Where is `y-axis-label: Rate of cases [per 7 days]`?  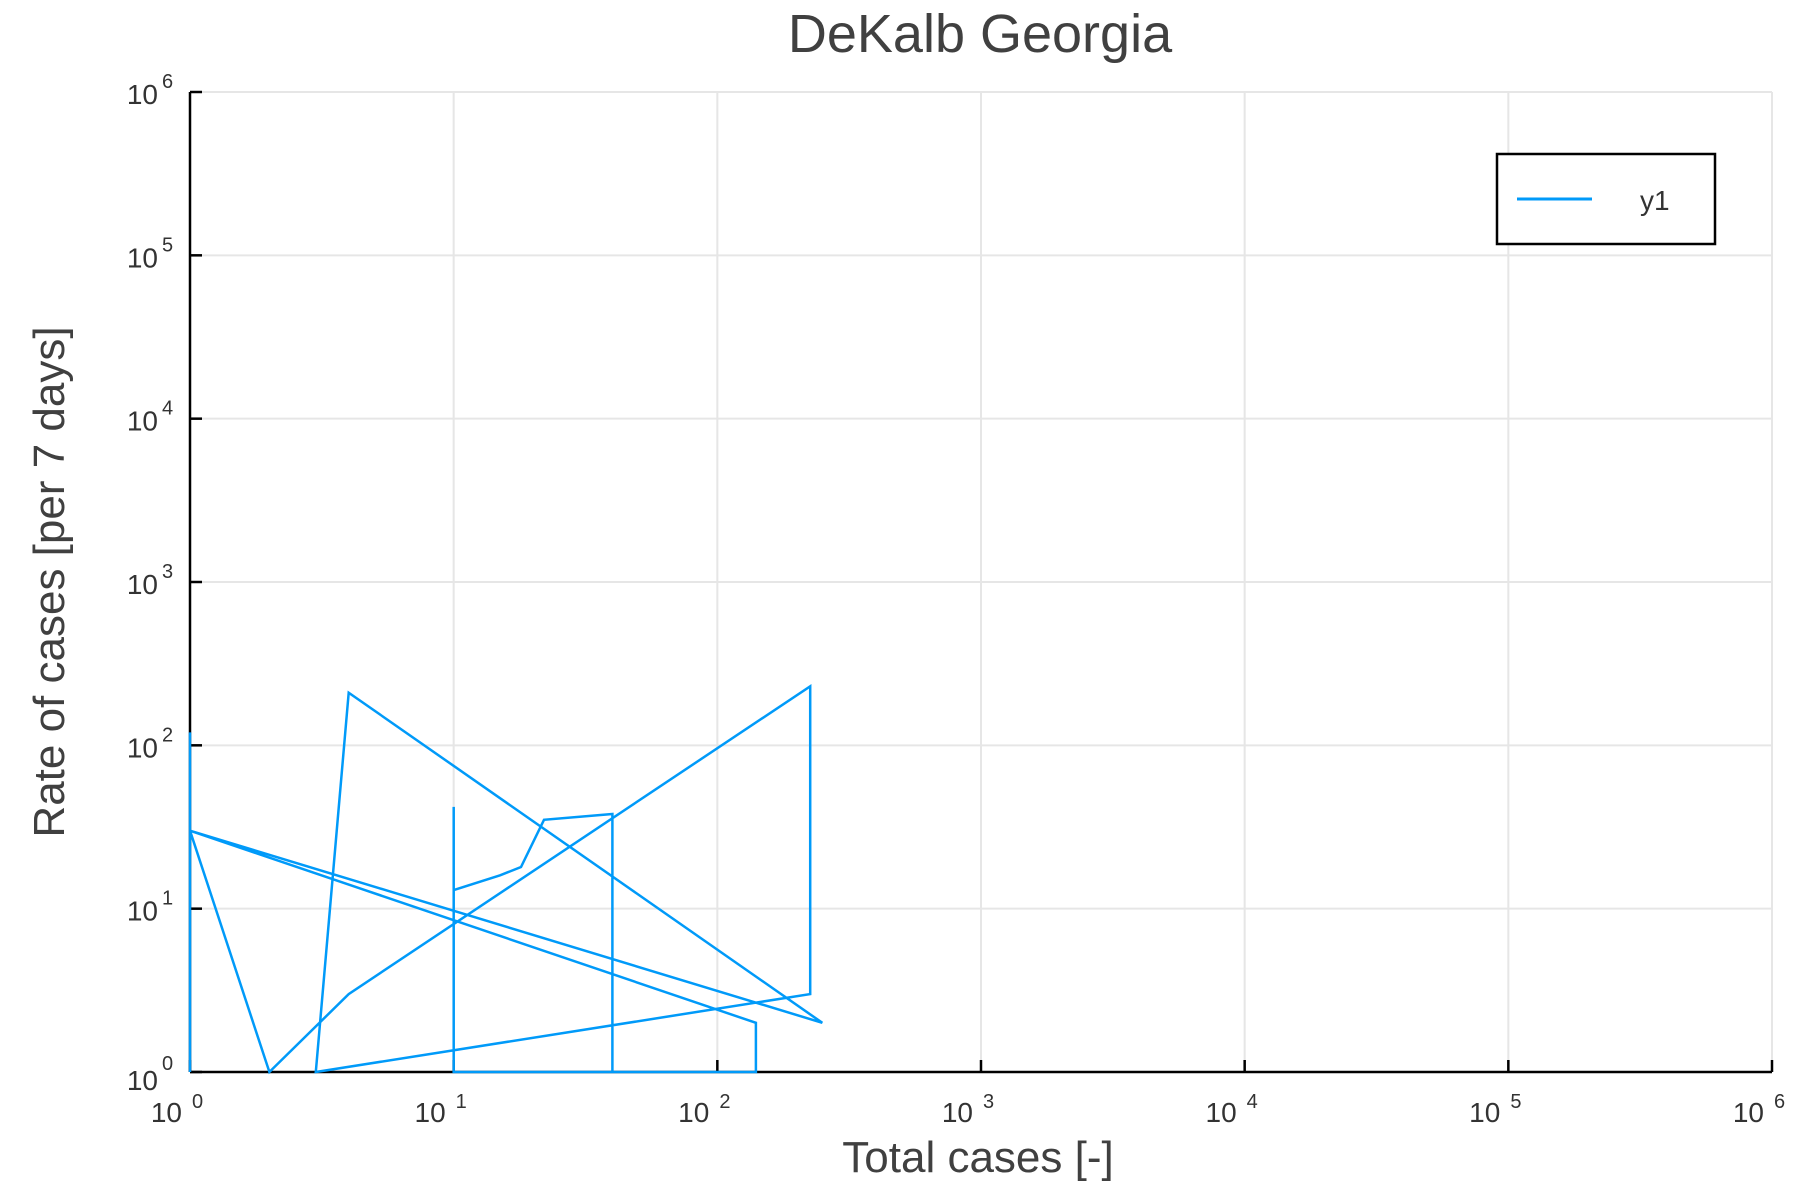
y-axis-label: Rate of cases [per 7 days] is located at coordinates (49, 581).